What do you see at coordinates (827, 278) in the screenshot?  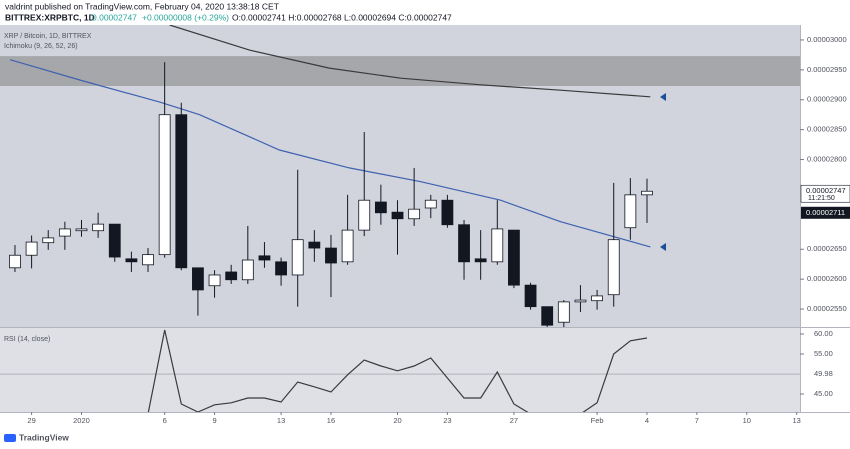 I see `y-tick-label: 0.00002600` at bounding box center [827, 278].